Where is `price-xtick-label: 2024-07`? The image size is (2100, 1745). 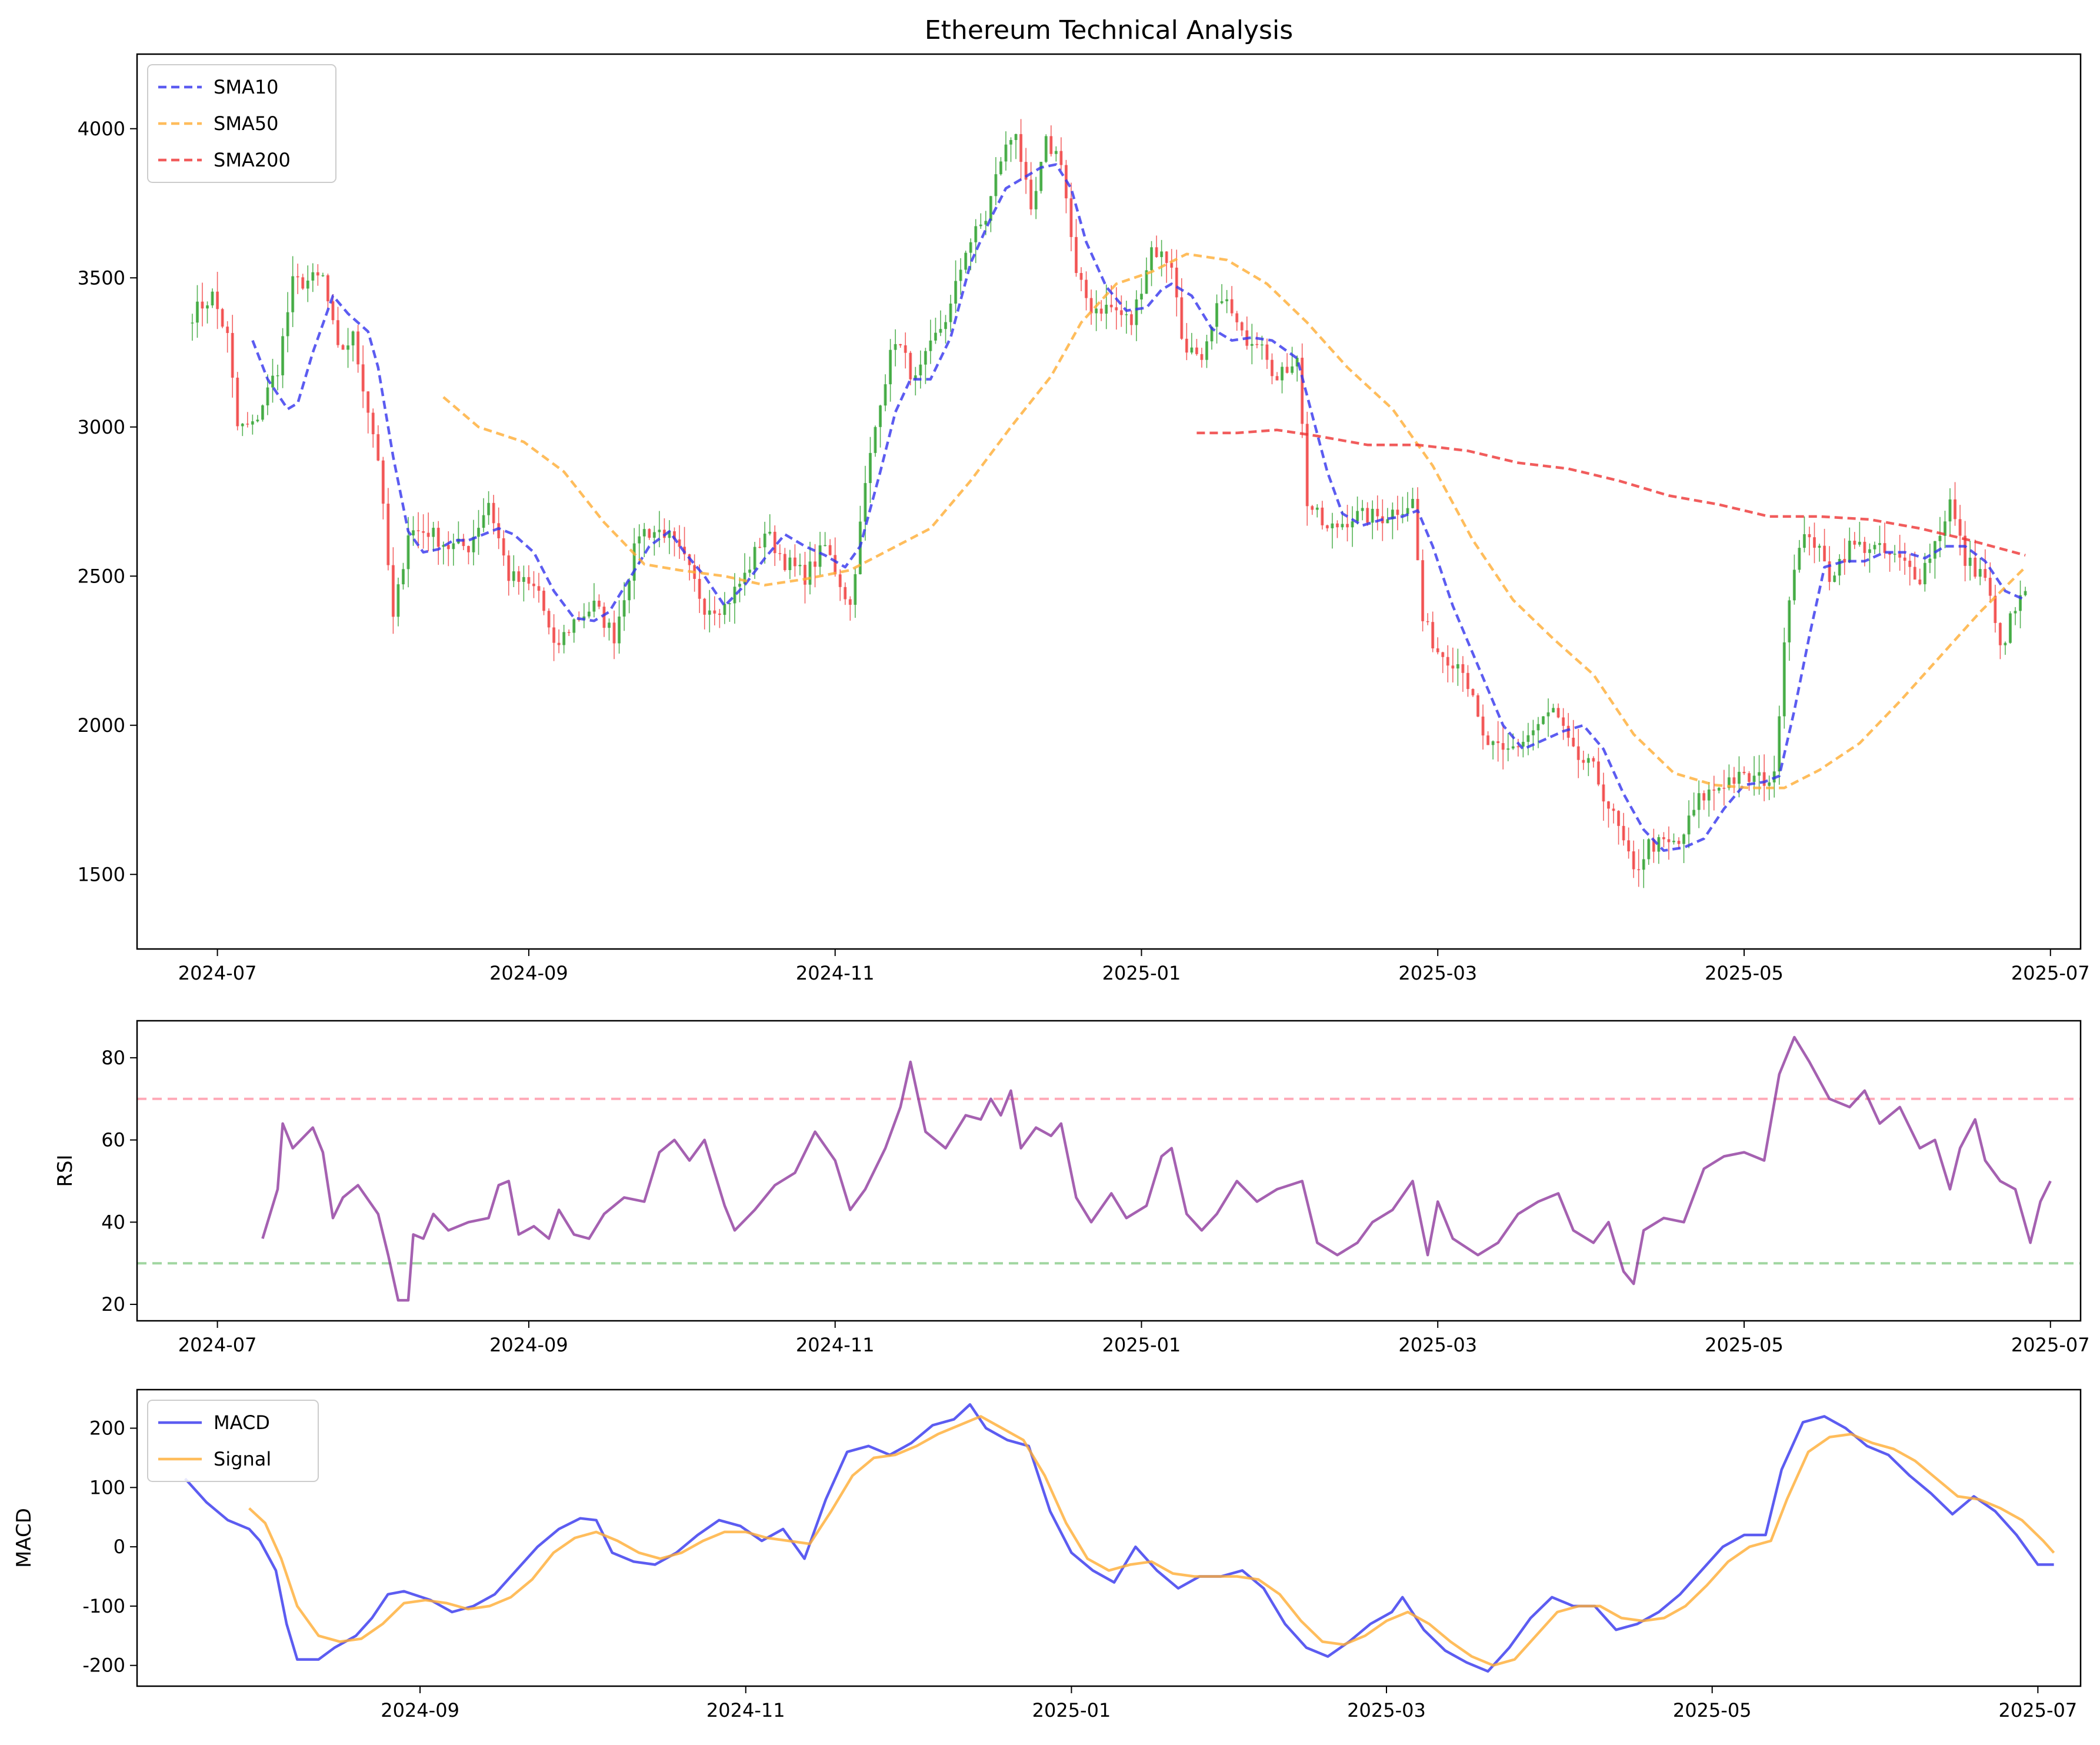
price-xtick-label: 2024-07 is located at coordinates (217, 973).